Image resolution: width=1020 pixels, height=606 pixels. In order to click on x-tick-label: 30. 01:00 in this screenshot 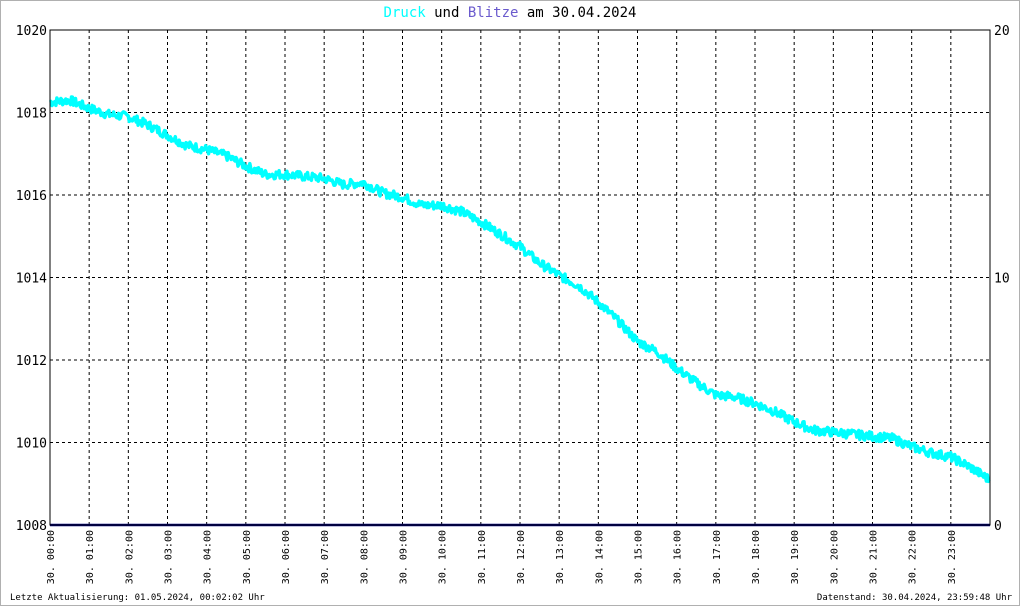, I will do `click(90, 557)`.